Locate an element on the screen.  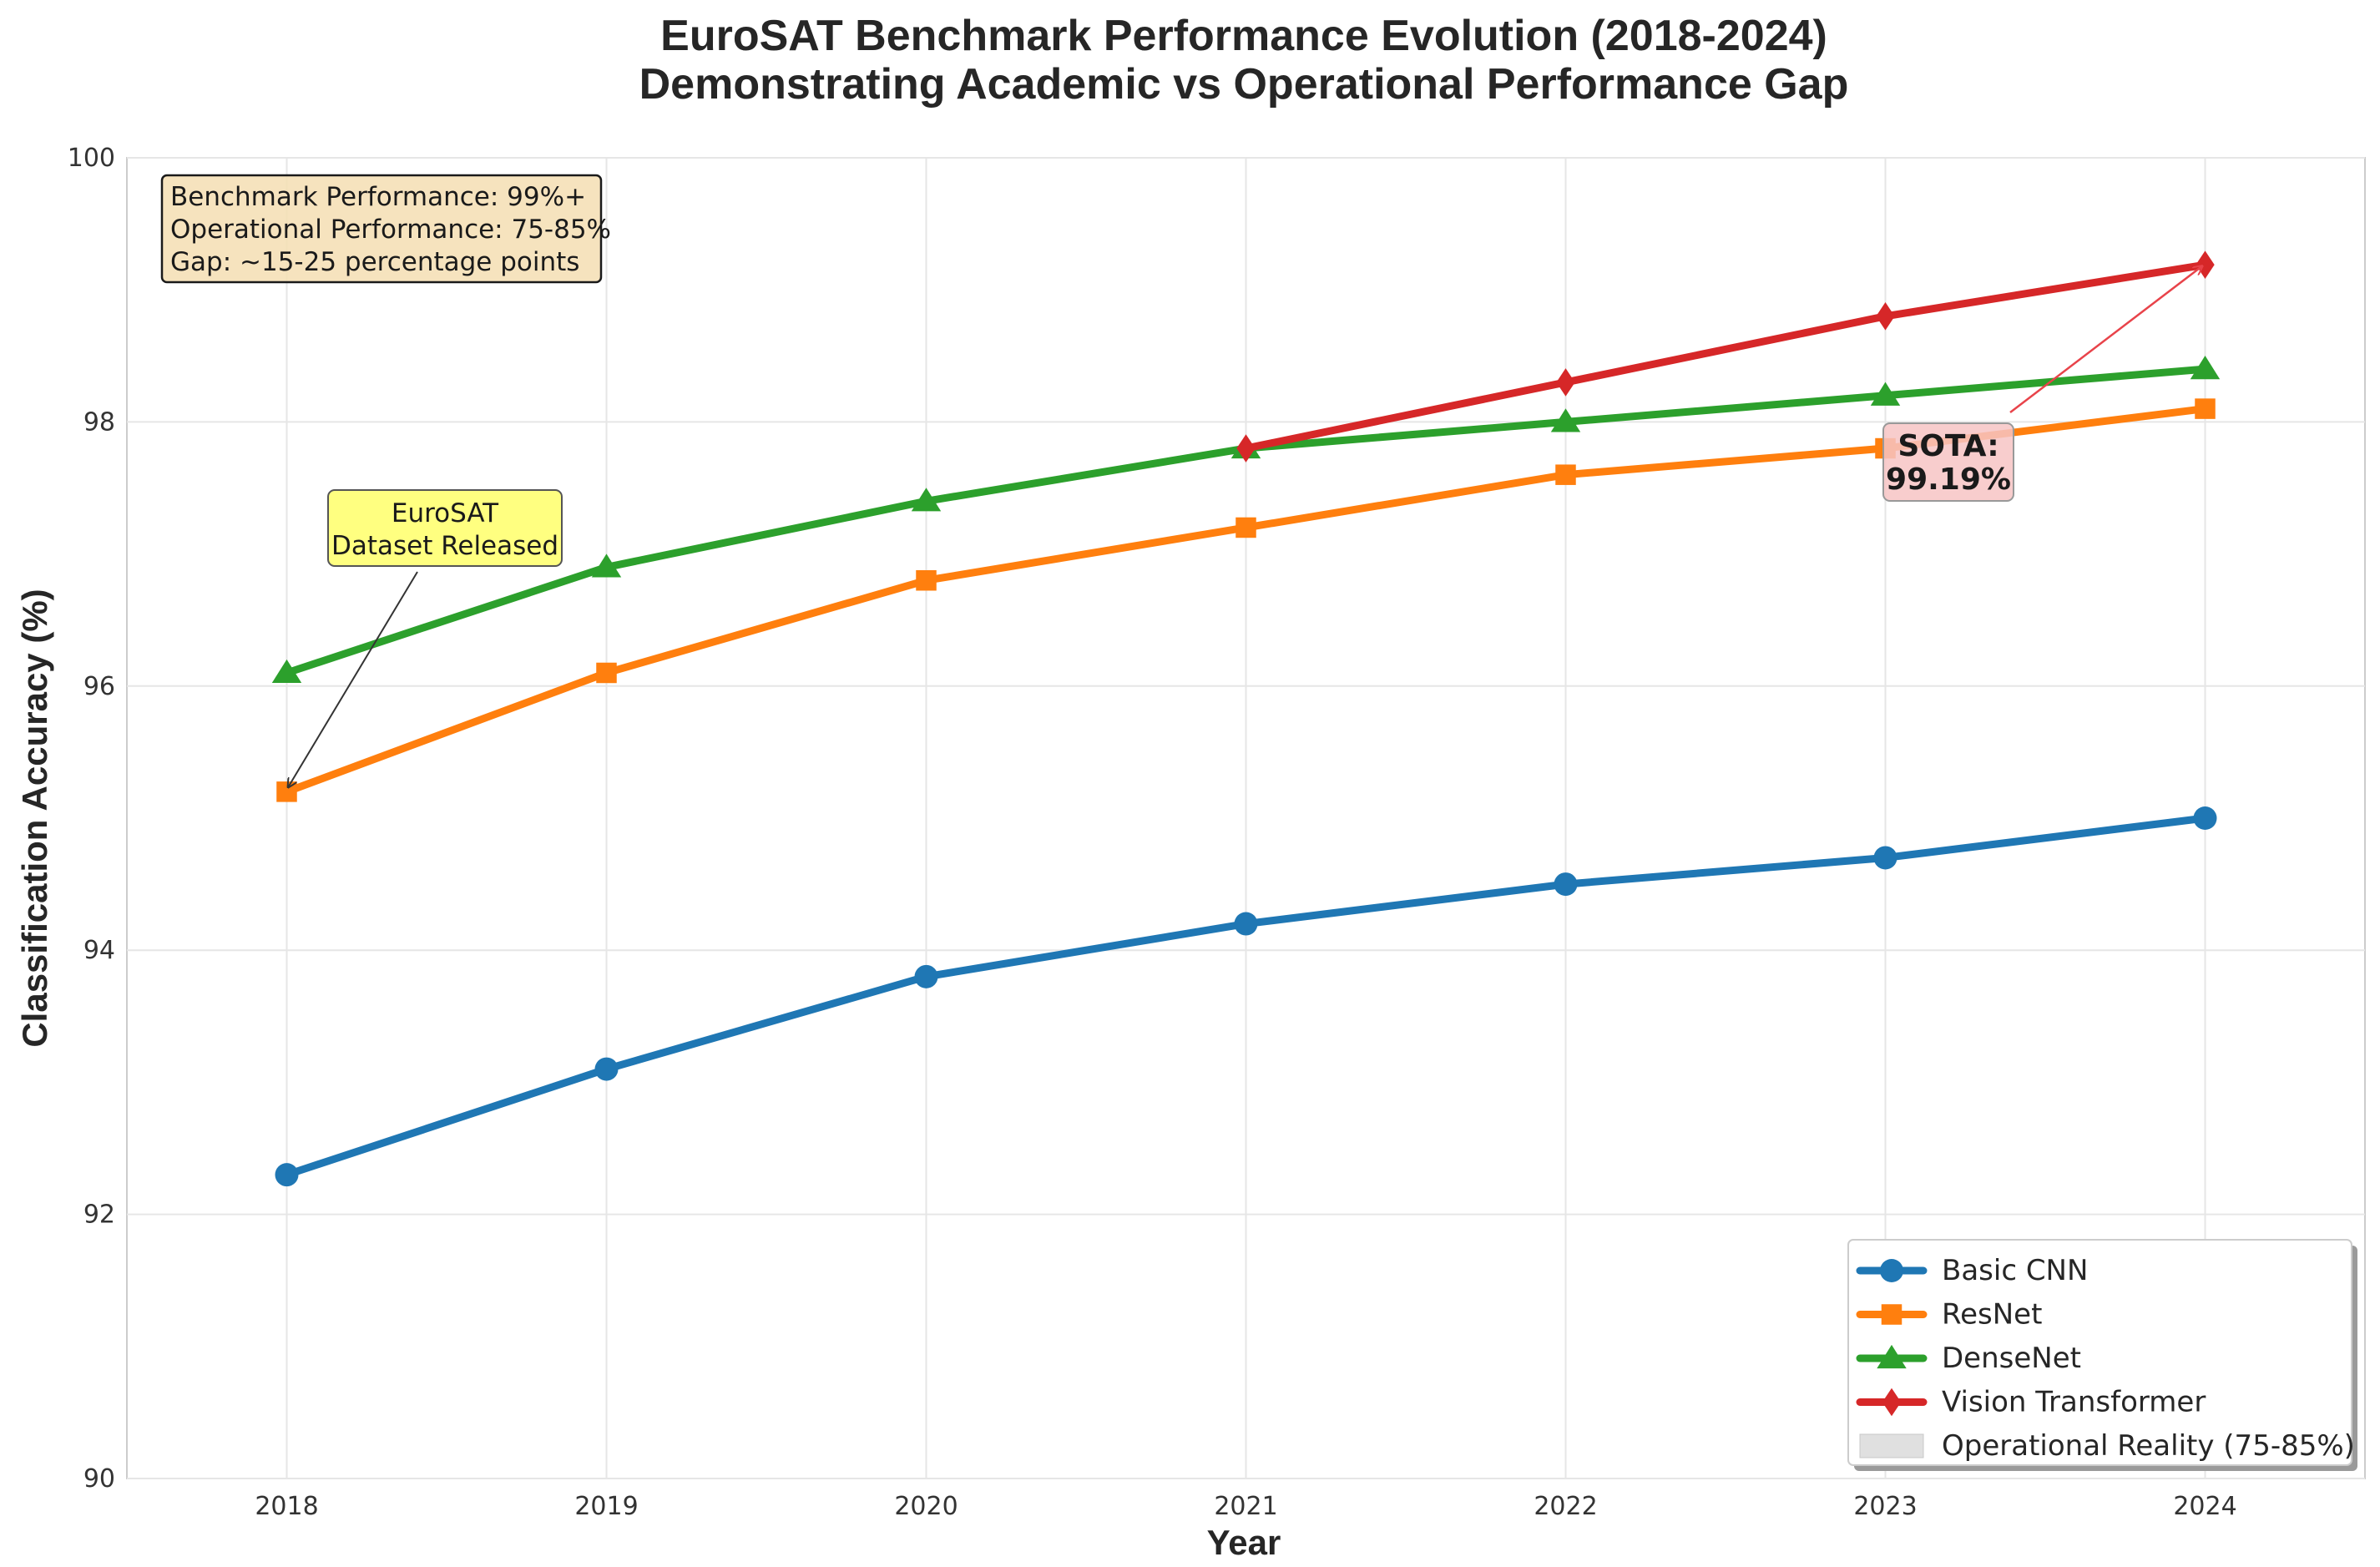
x-axis-label: Year is located at coordinates (1244, 1542).